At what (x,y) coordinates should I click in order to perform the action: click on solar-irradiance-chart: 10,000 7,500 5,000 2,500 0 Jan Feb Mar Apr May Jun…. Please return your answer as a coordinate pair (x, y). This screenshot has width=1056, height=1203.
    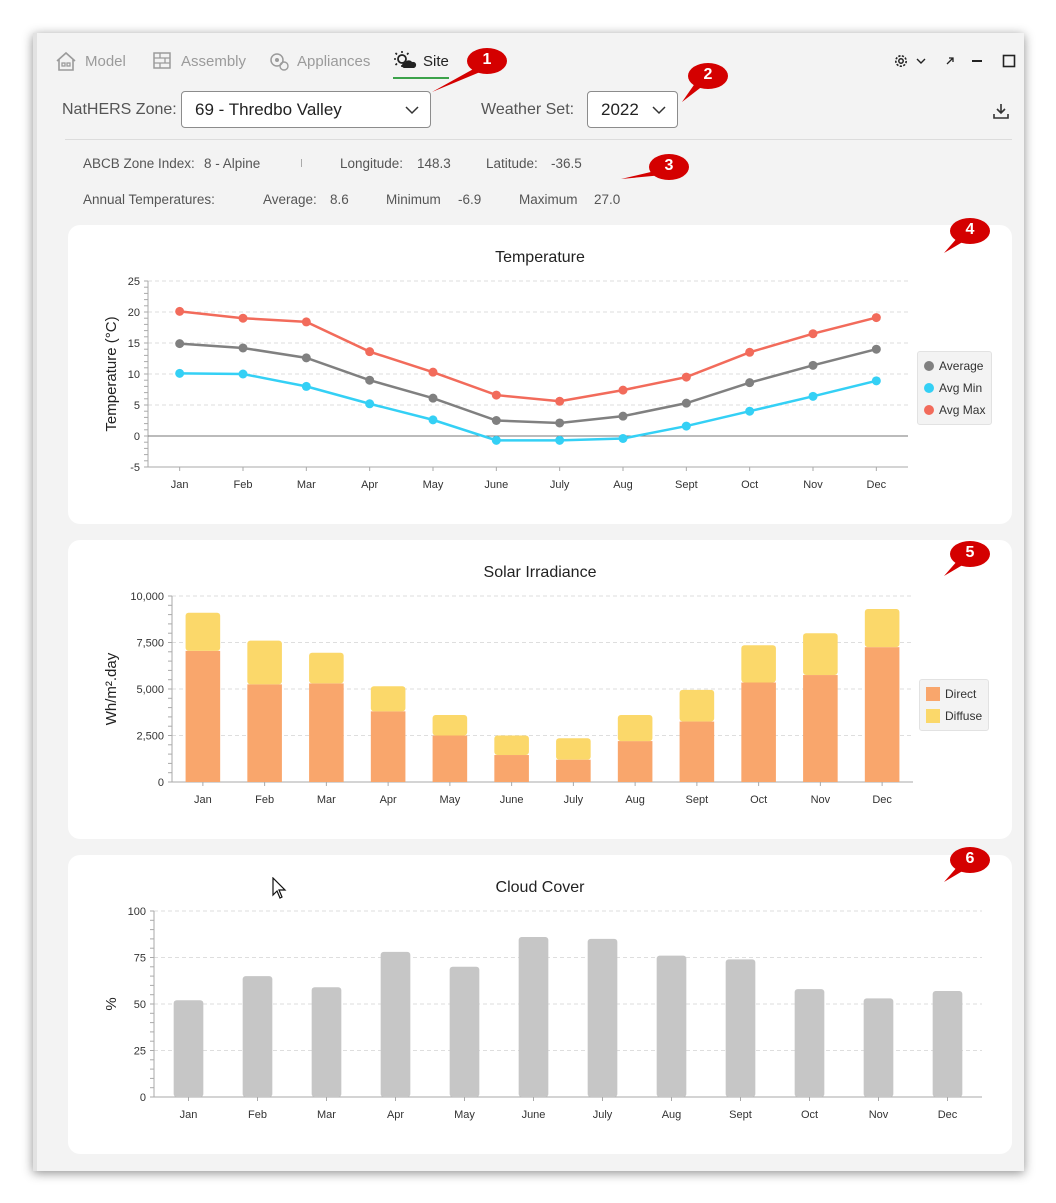
    Looking at the image, I should click on (508, 698).